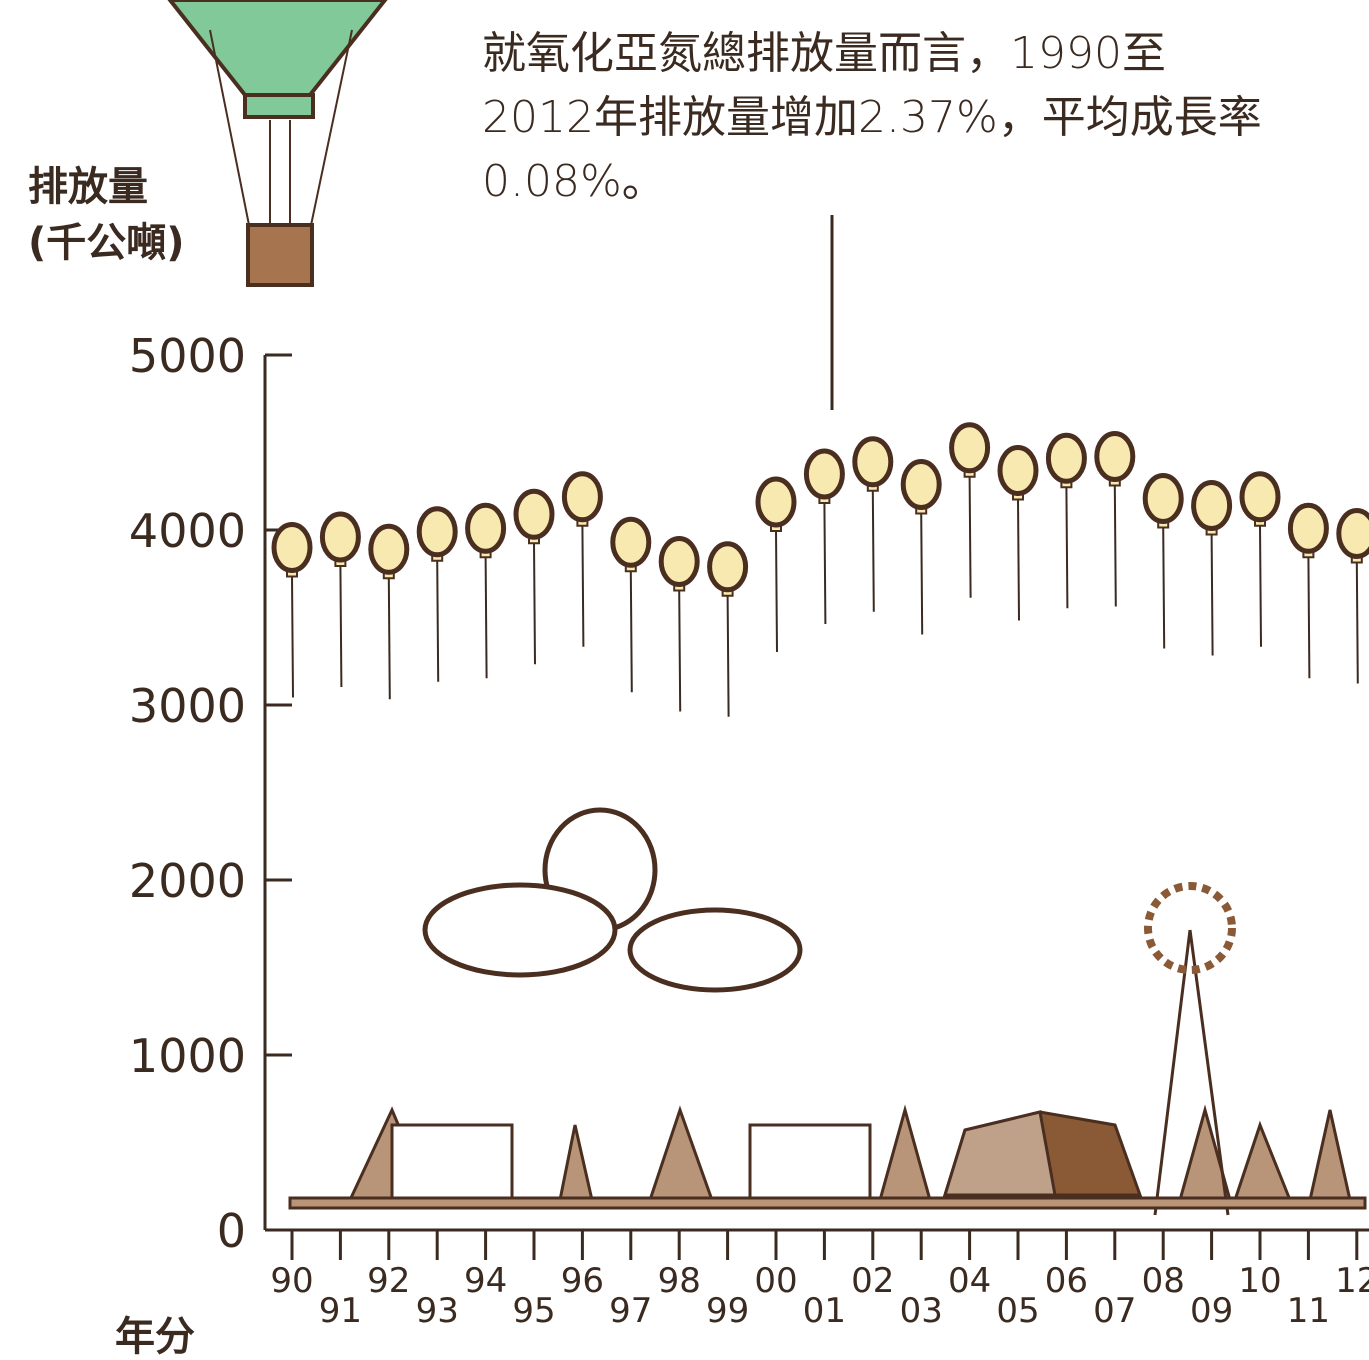  Describe the element at coordinates (612, 900) in the screenshot. I see `clouds` at that location.